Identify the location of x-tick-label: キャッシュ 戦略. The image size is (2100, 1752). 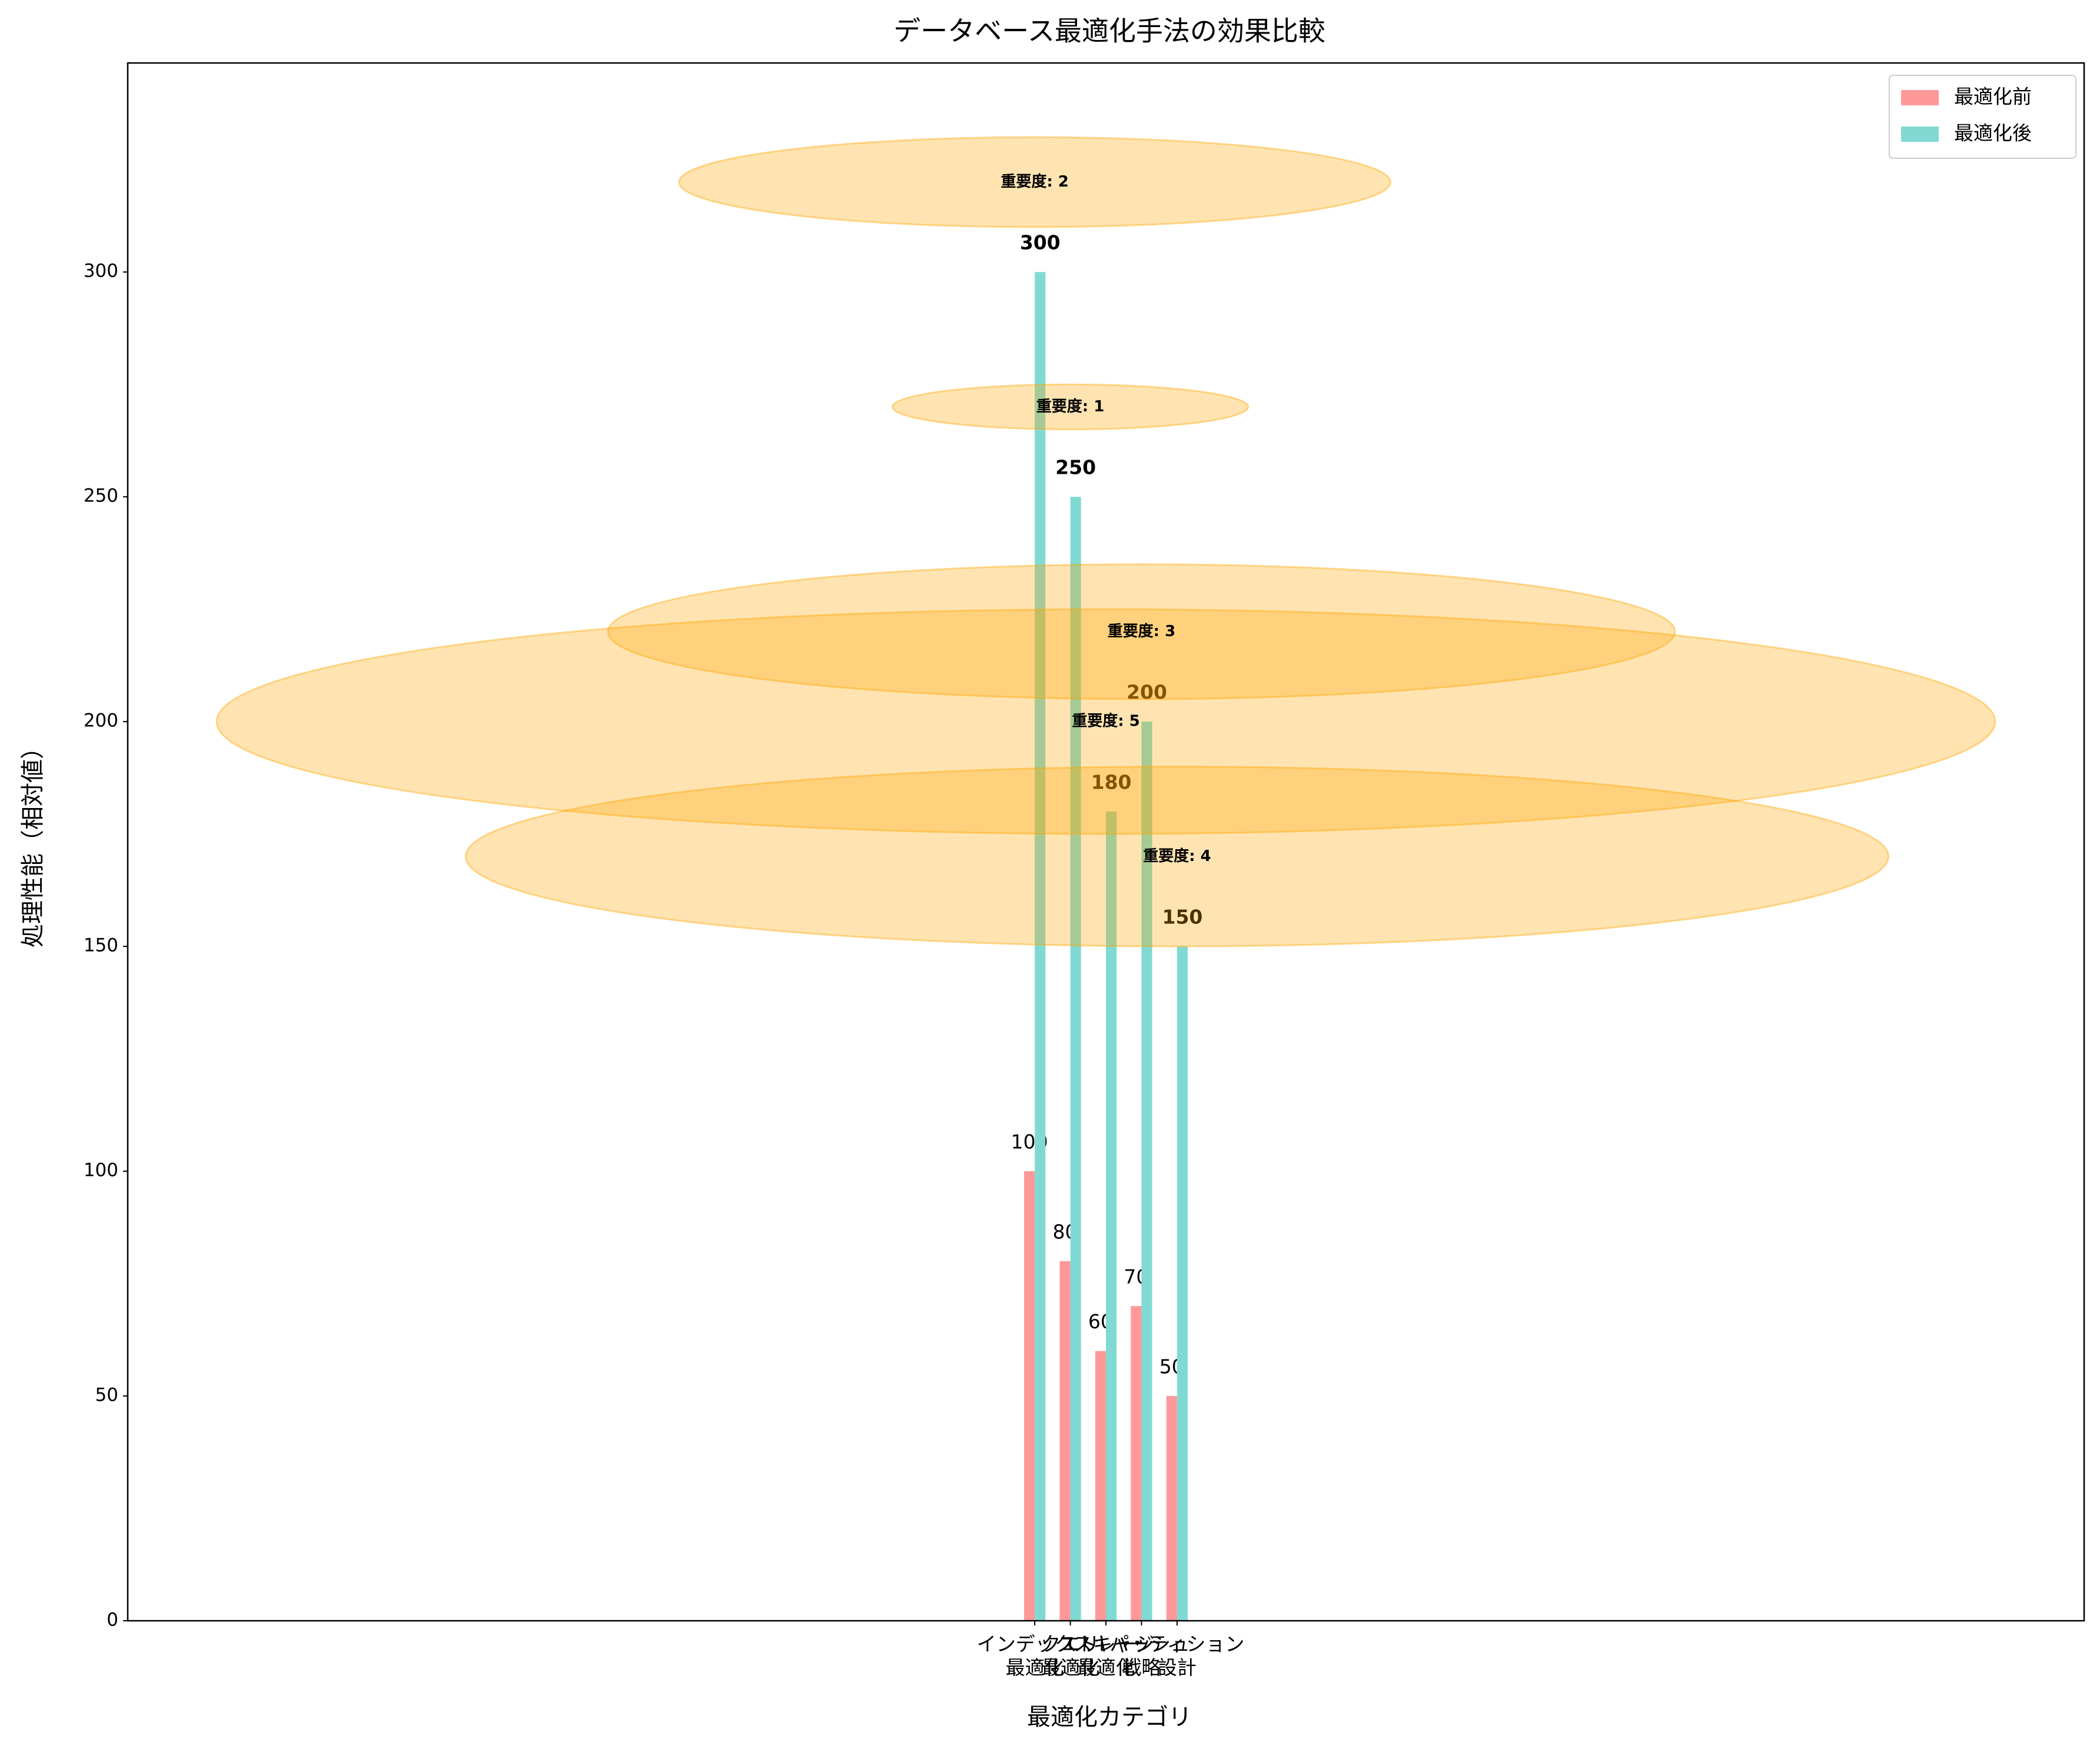
(1141, 1656).